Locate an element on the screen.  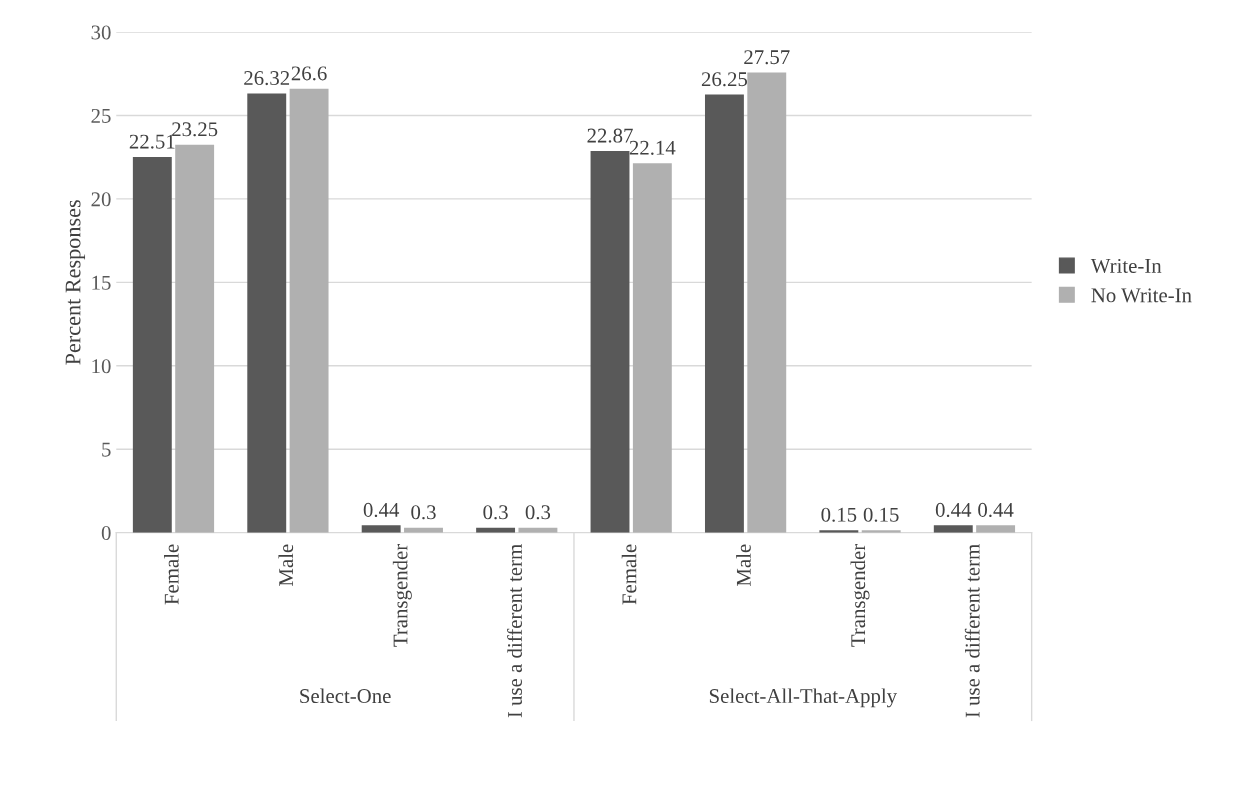
y-tick-label: 15 is located at coordinates (101, 282).